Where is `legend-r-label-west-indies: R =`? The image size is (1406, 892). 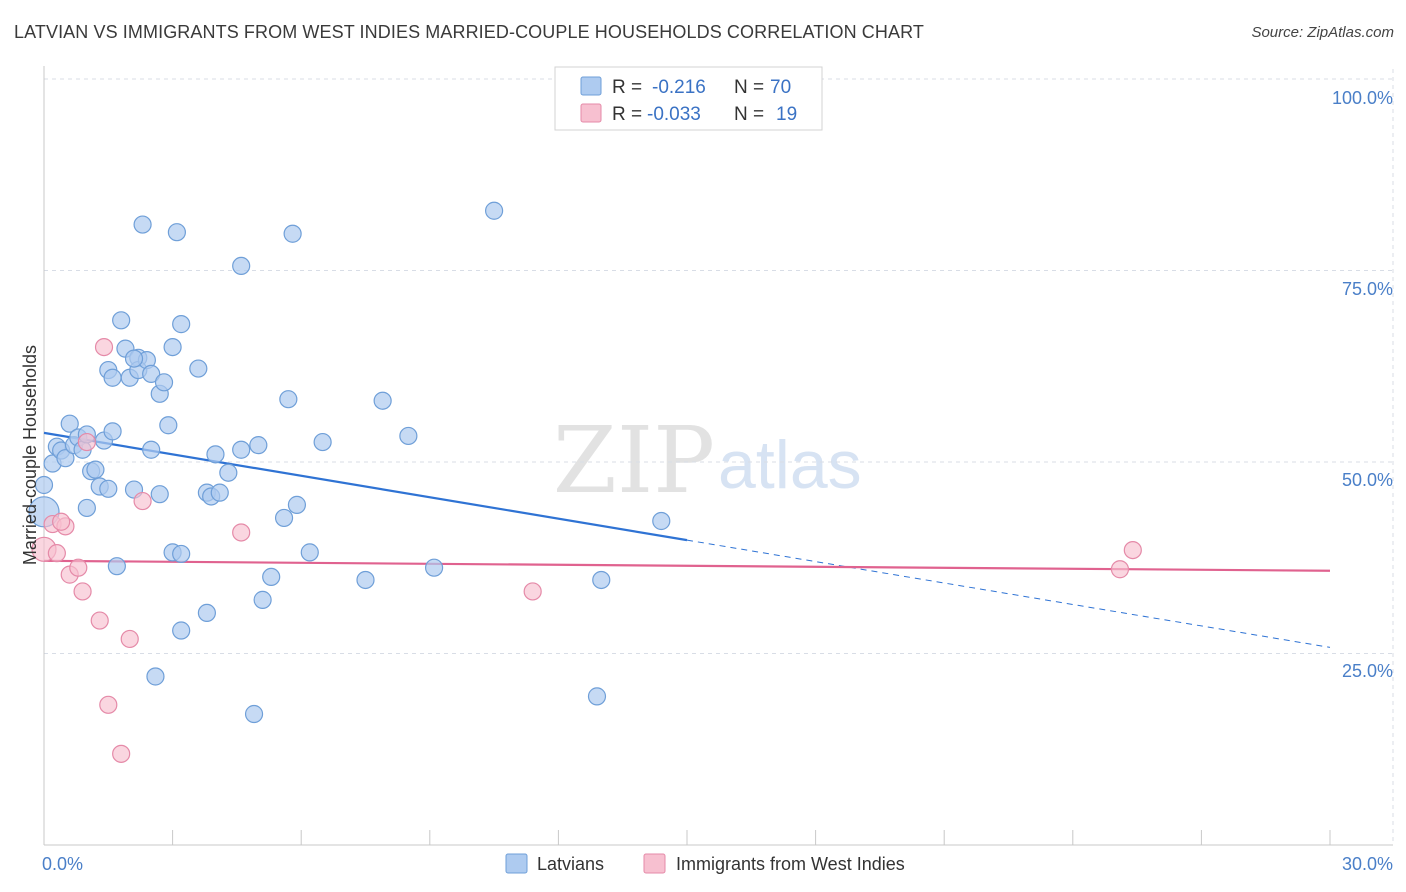
legend-r-label-west-indies: R = is located at coordinates (627, 114).